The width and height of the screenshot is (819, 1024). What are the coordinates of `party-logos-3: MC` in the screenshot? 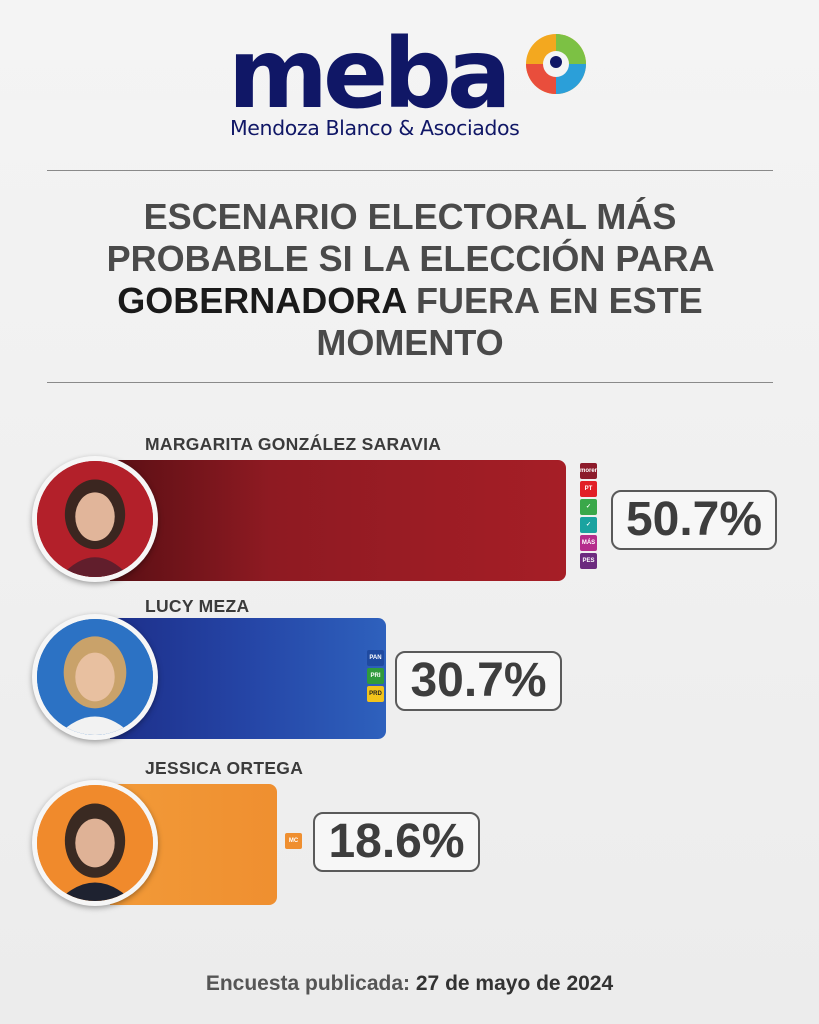 It's located at (293, 841).